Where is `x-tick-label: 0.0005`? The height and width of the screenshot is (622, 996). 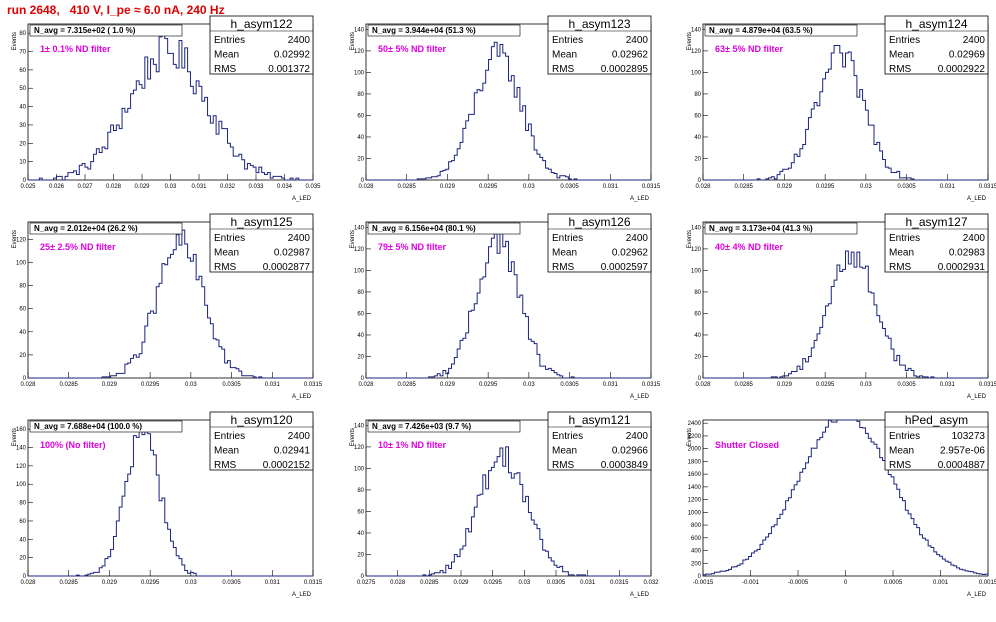 x-tick-label: 0.0005 is located at coordinates (893, 583).